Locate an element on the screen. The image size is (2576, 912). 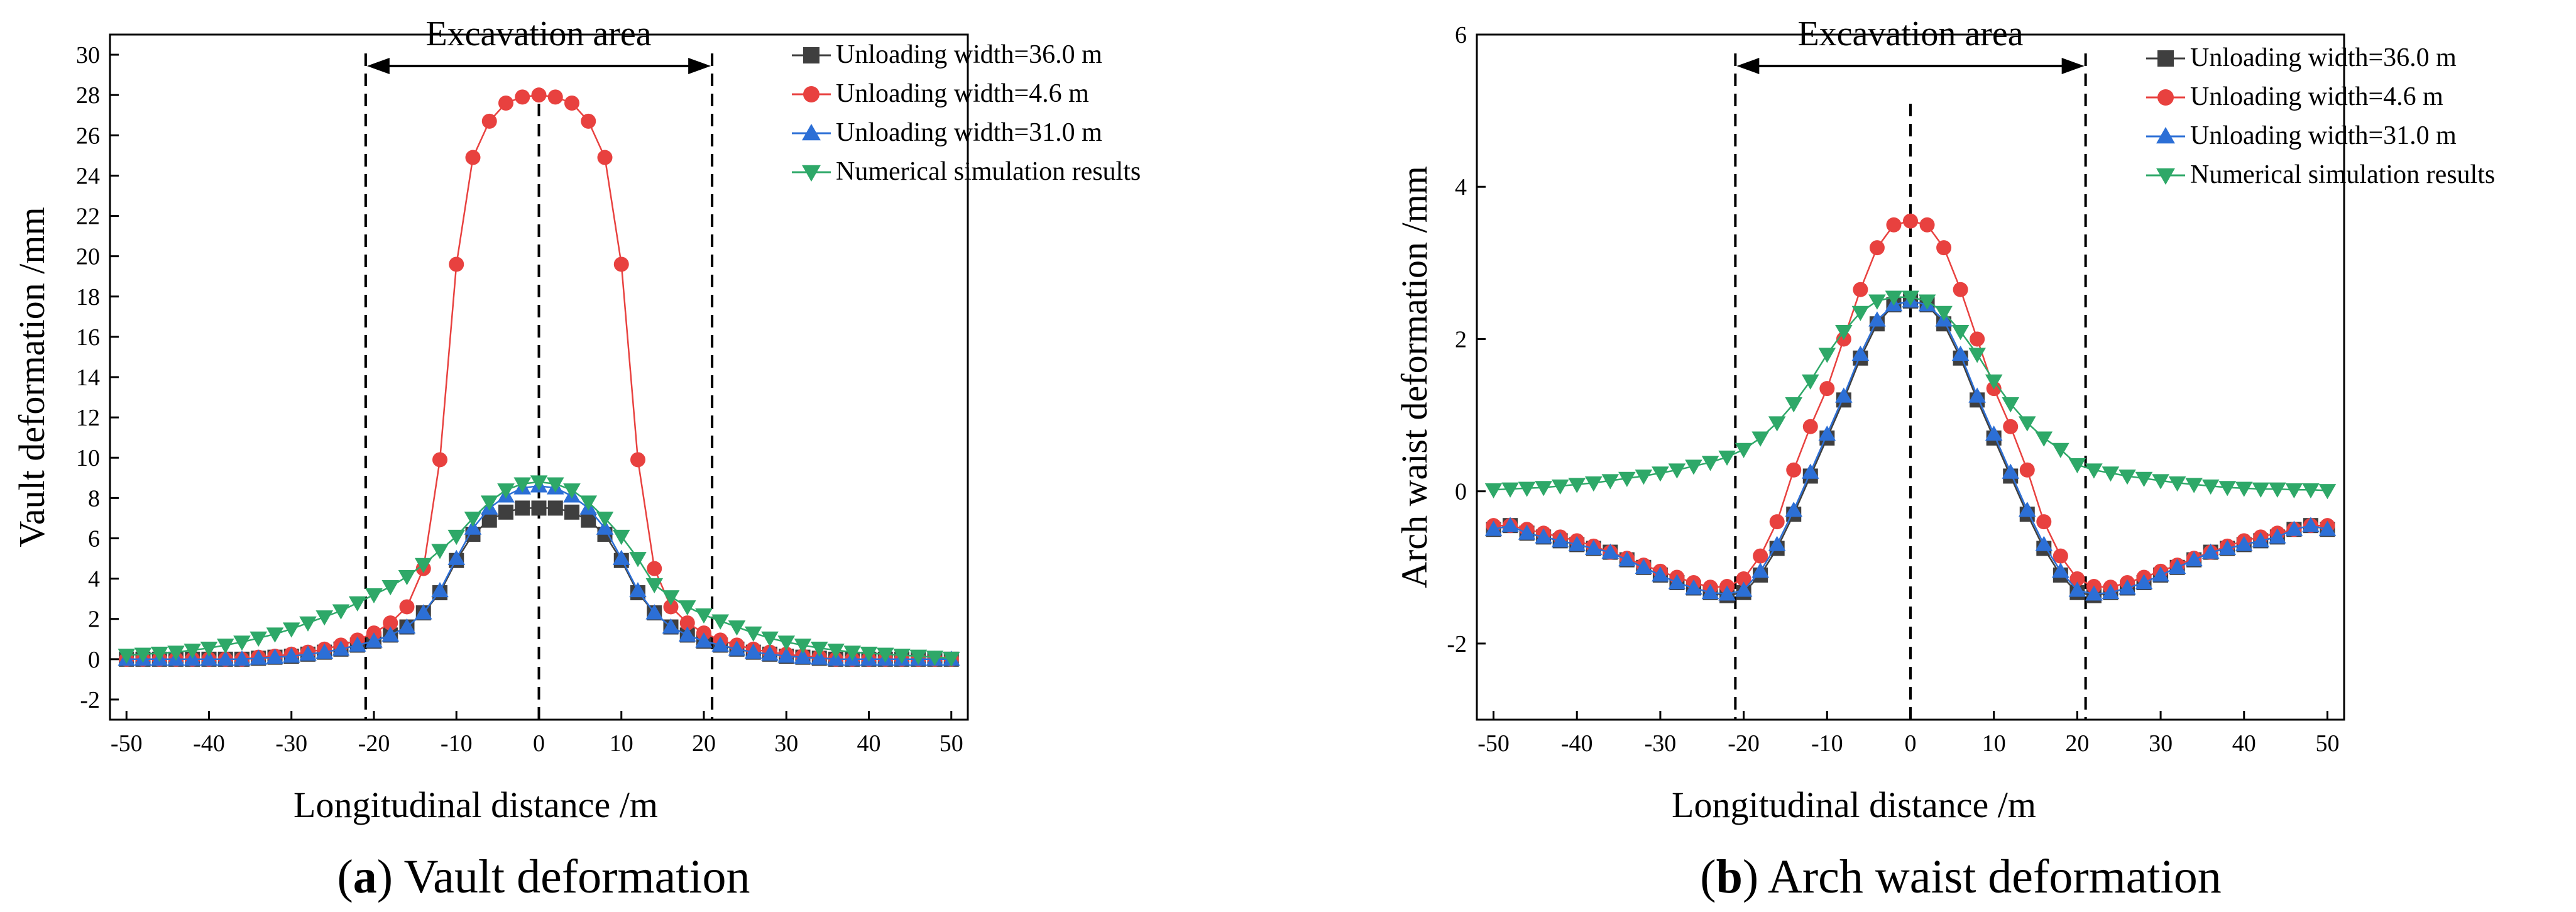
x-tick-label: 20 is located at coordinates (704, 743).